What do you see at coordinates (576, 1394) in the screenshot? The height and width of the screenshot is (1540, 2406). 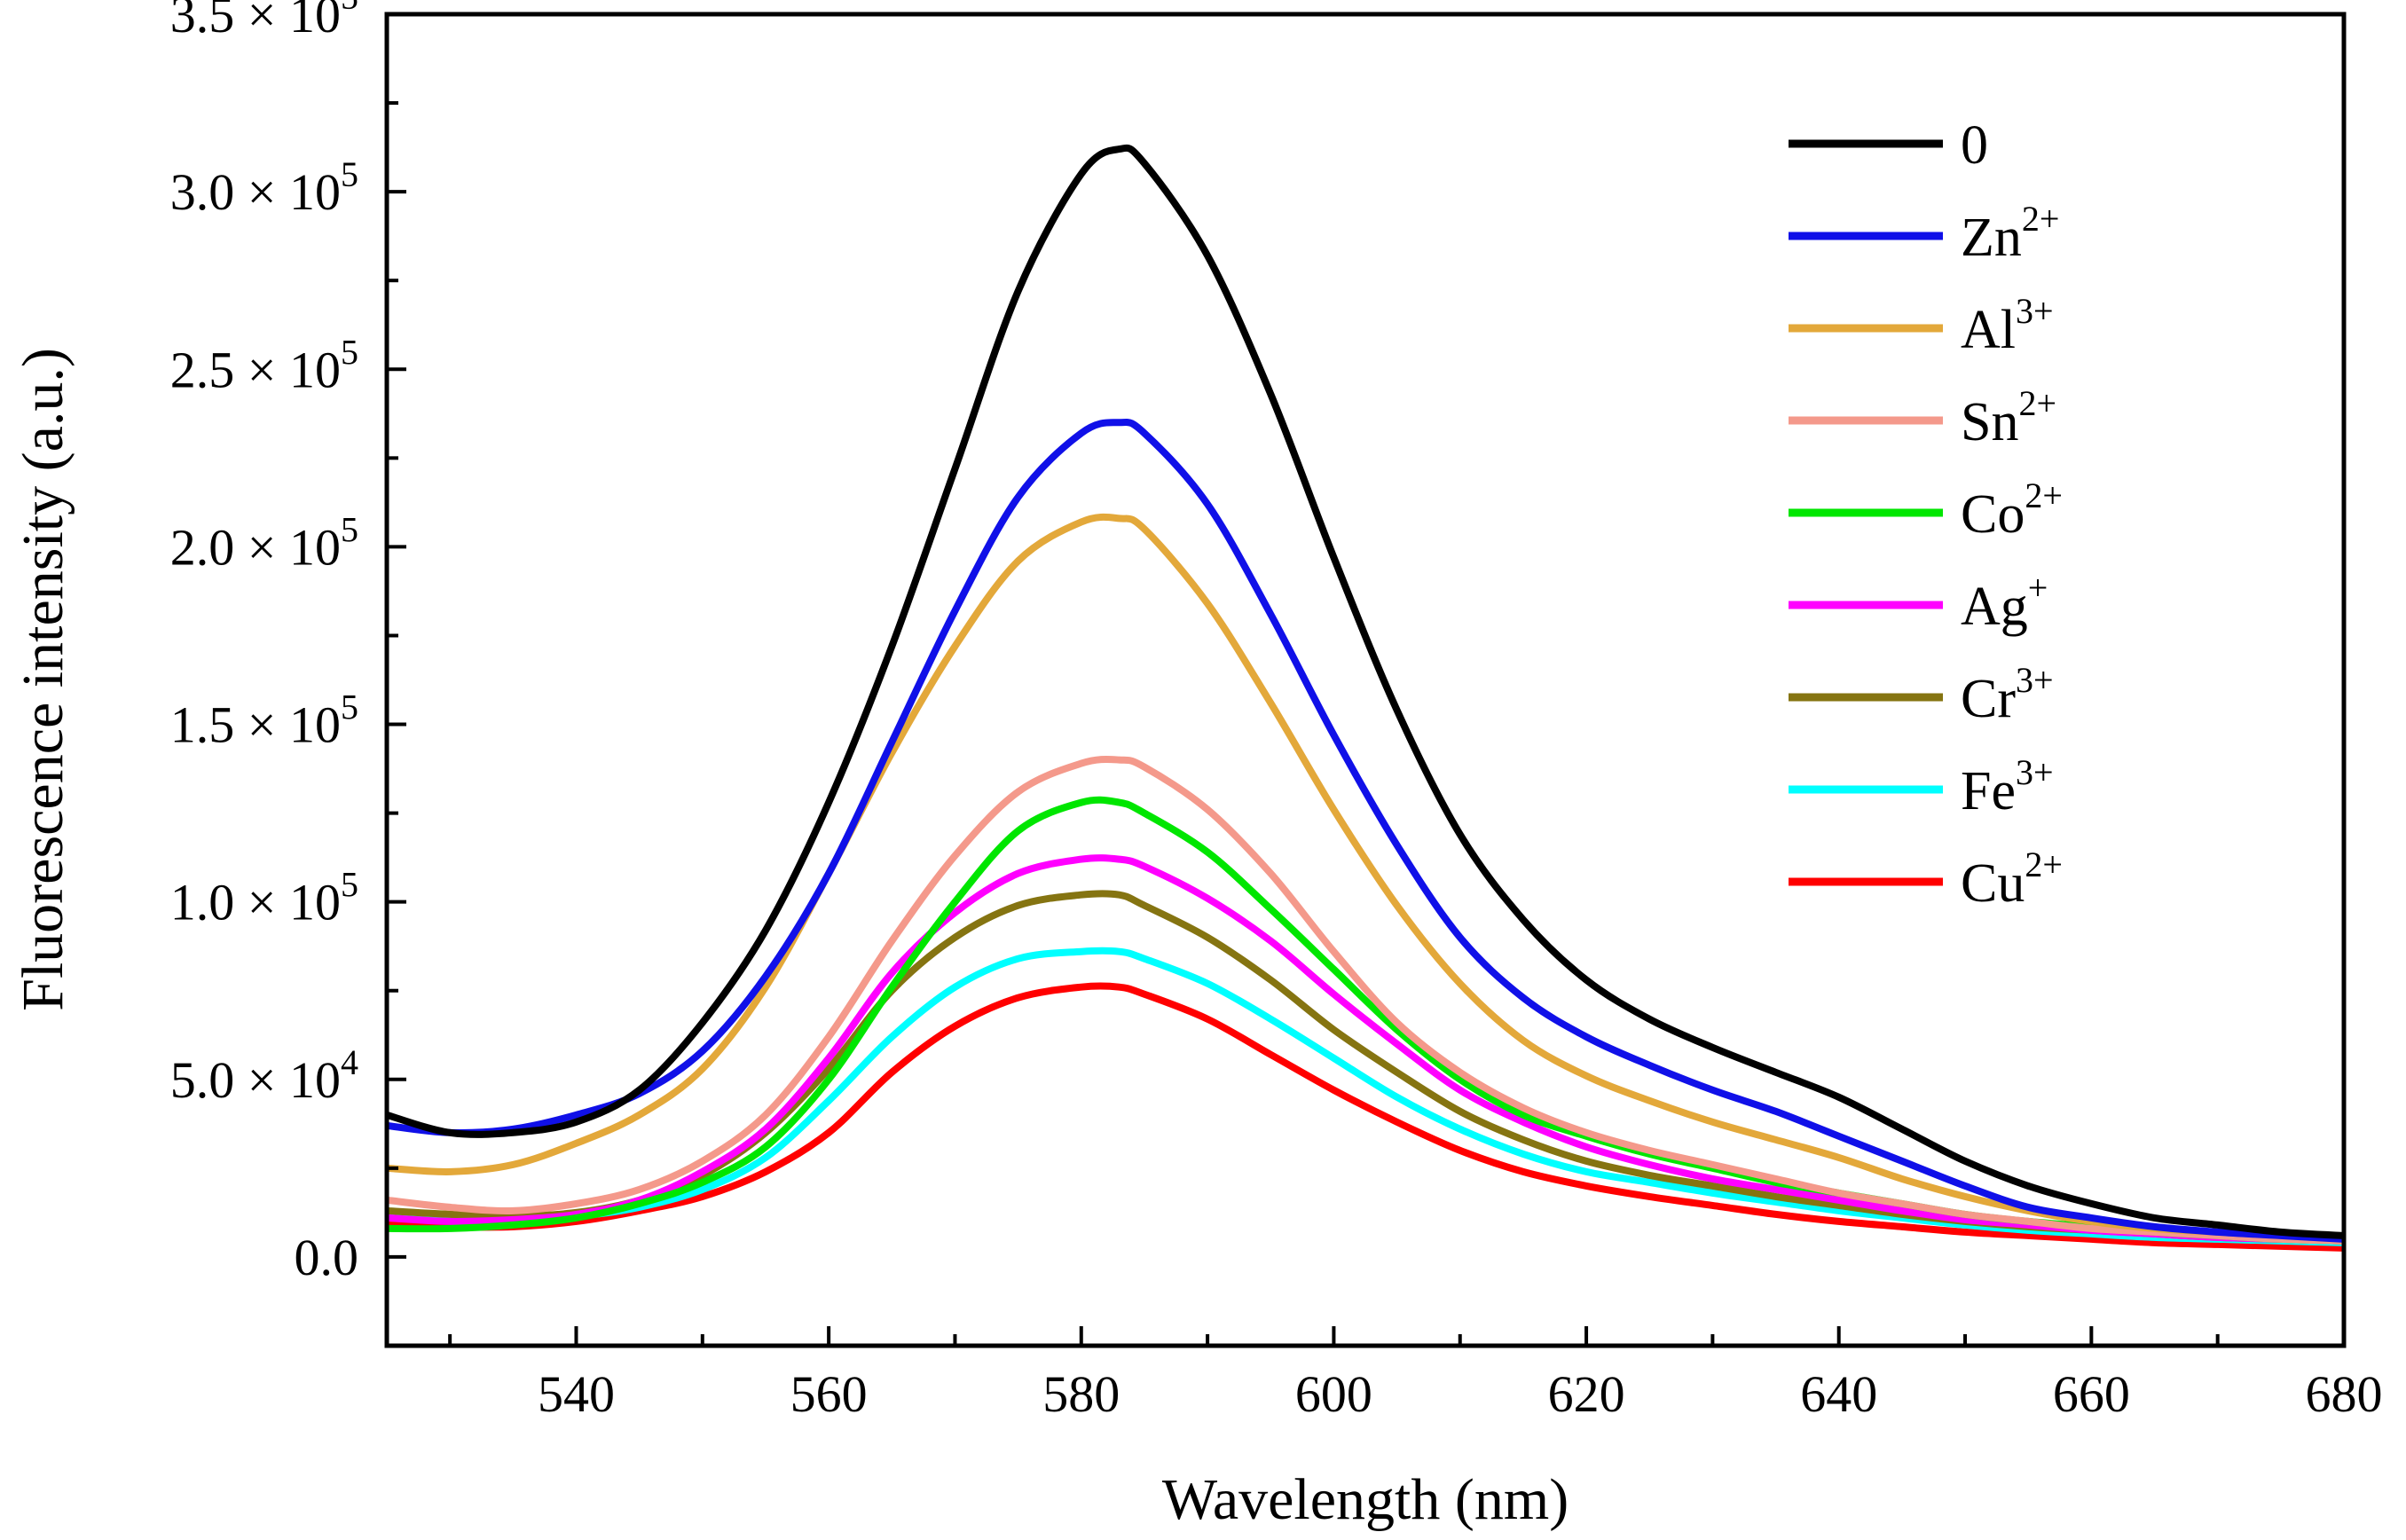 I see `x-tick-label: 540` at bounding box center [576, 1394].